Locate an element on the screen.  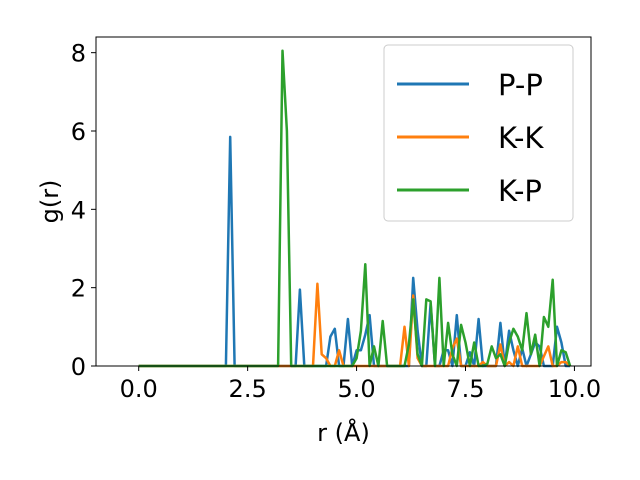
legend-label-k-p: K-P is located at coordinates (520, 191).